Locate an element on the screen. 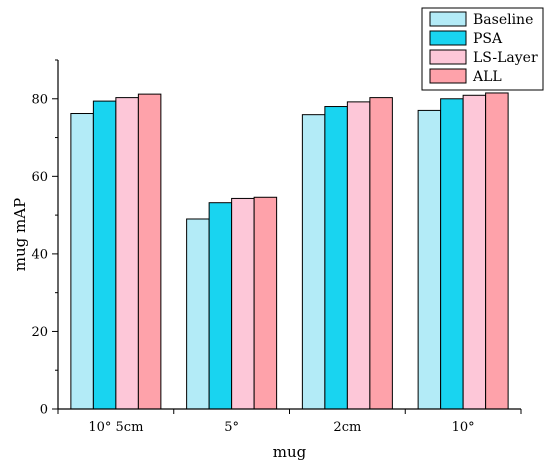 This screenshot has width=550, height=471. y-tick-label-20: 20 is located at coordinates (39, 332).